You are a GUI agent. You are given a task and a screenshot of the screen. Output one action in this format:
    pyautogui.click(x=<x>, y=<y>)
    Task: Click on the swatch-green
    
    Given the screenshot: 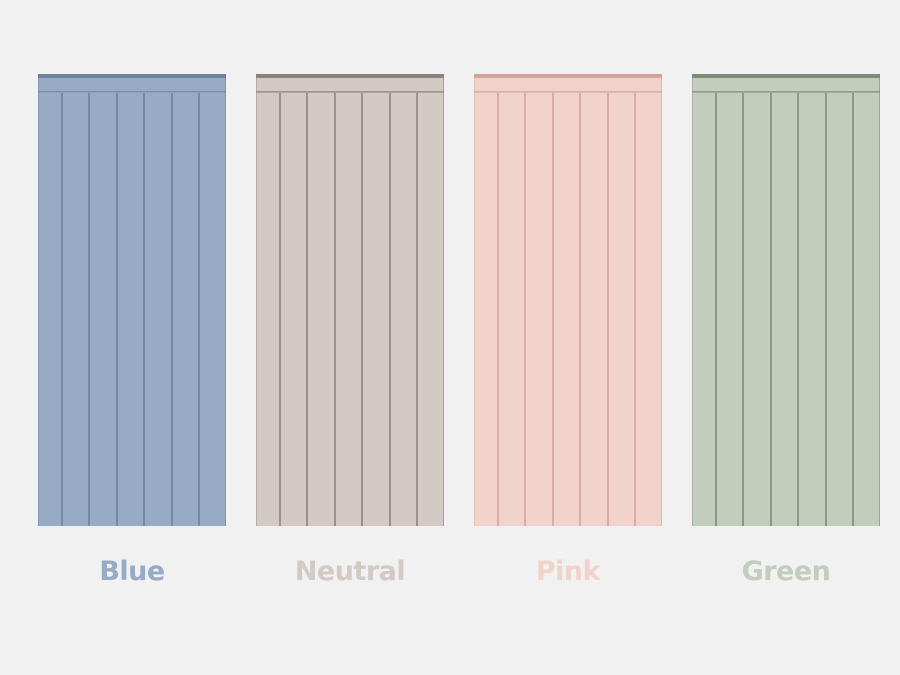 What is the action you would take?
    pyautogui.click(x=786, y=300)
    